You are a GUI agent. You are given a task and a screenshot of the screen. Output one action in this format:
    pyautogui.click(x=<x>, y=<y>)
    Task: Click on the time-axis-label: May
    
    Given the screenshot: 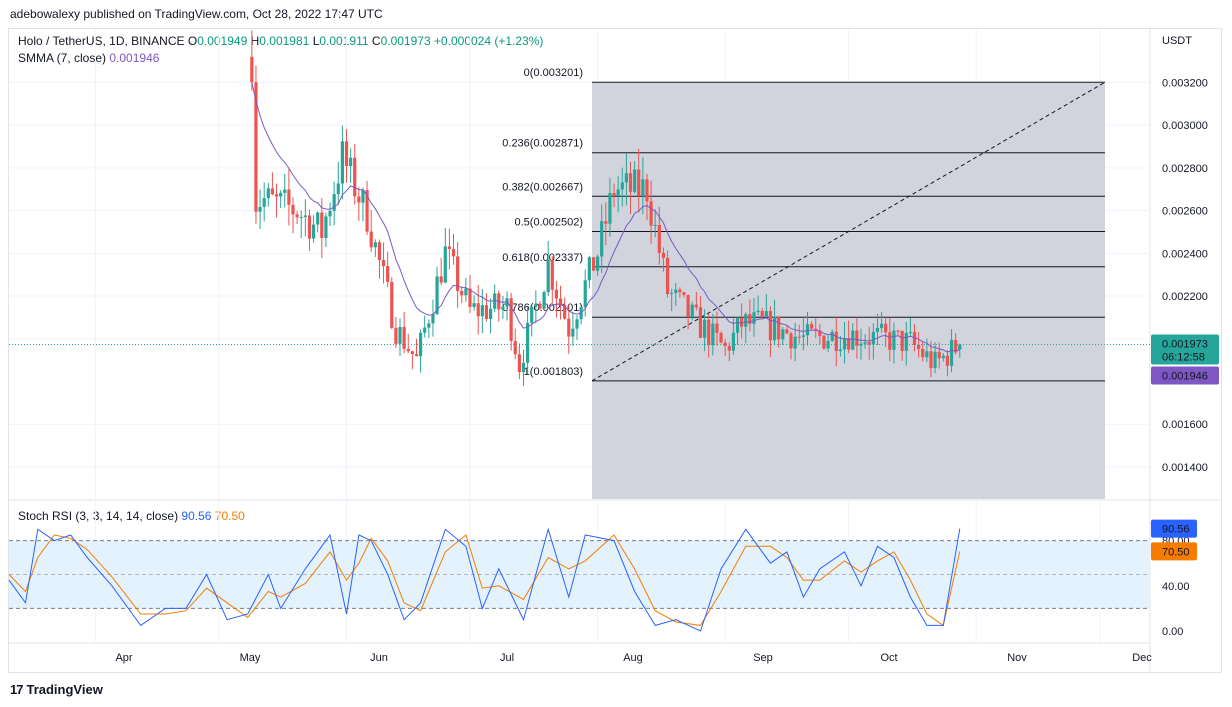 What is the action you would take?
    pyautogui.click(x=250, y=658)
    